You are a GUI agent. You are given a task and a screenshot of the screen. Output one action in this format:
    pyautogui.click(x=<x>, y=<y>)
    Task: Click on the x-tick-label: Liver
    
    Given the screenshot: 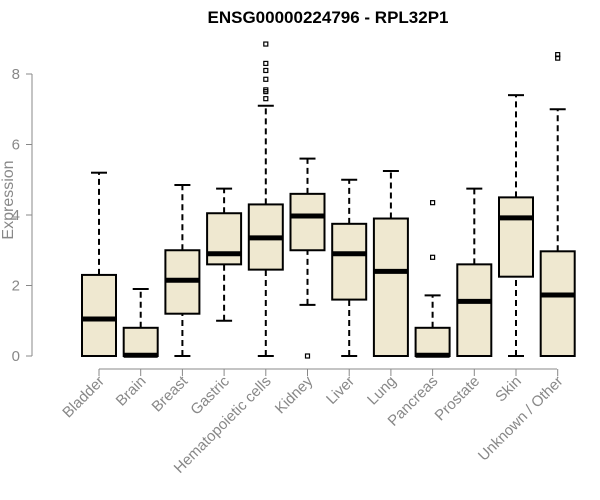 What is the action you would take?
    pyautogui.click(x=340, y=390)
    